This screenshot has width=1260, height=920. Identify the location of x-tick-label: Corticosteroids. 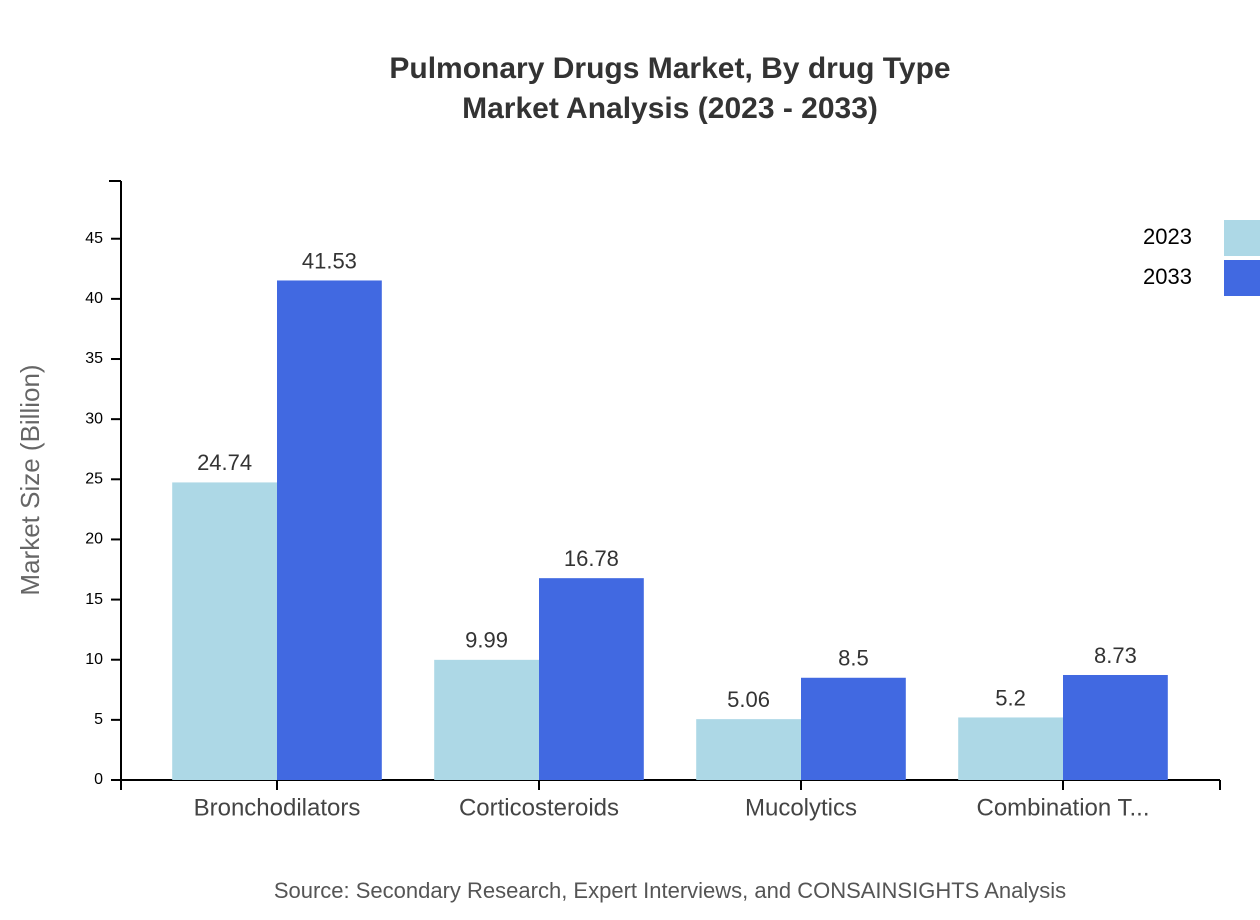
(539, 807).